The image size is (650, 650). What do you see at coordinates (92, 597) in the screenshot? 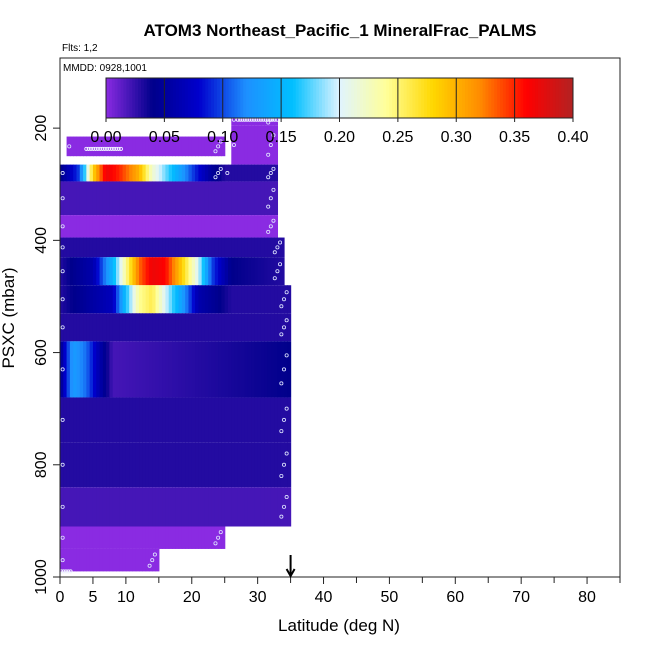
I see `x-tick-label: 5` at bounding box center [92, 597].